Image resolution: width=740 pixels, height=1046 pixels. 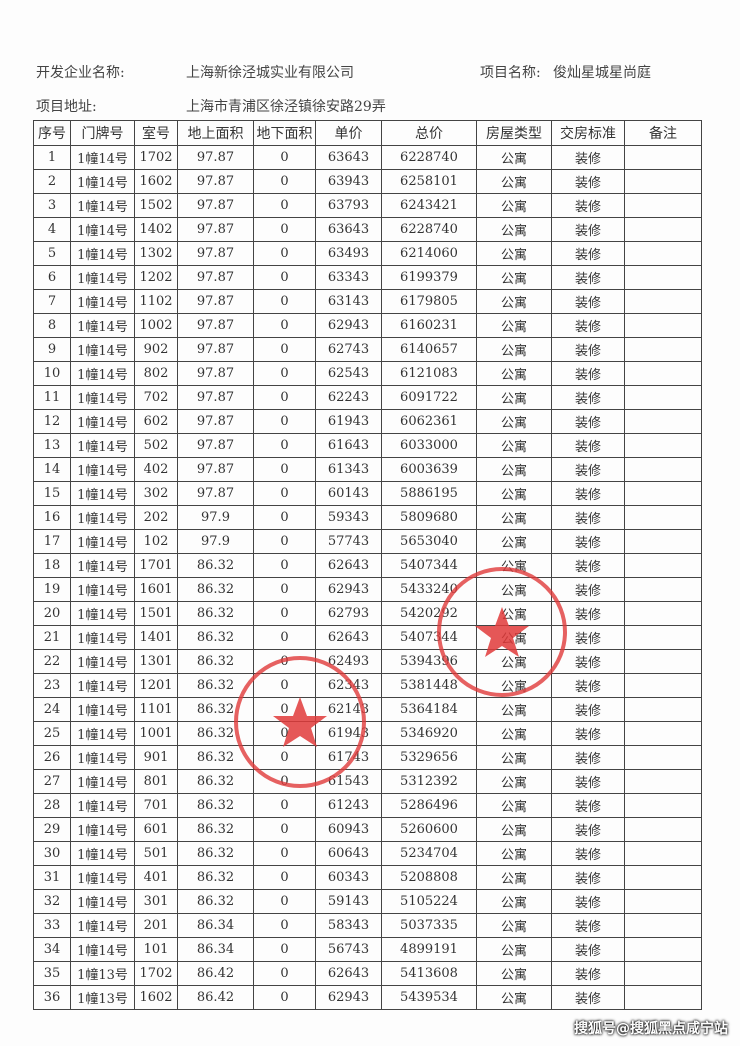 I want to click on table-cell: 101, so click(x=156, y=949).